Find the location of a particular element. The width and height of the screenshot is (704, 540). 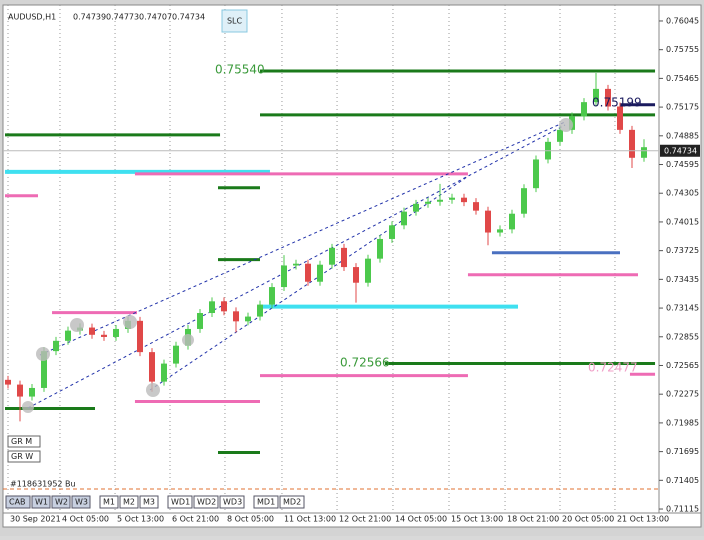

toolbar-button-label: W3 is located at coordinates (81, 502).